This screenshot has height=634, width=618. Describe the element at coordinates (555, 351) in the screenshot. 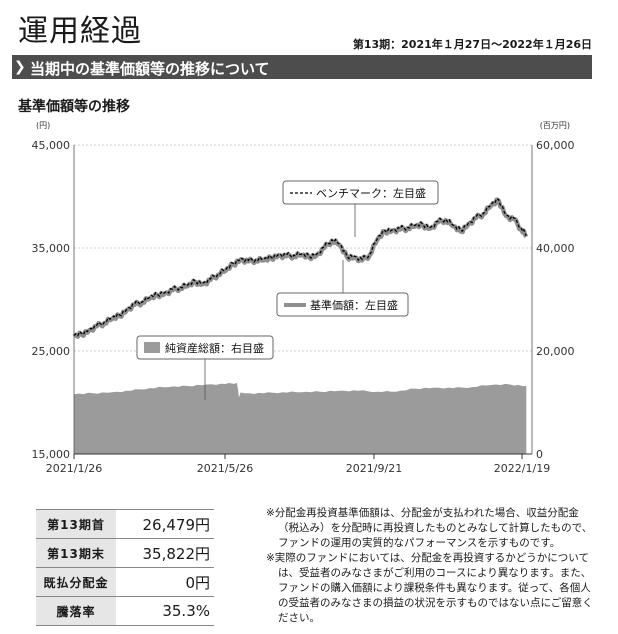

I see `right-tick-label: 20,000` at that location.